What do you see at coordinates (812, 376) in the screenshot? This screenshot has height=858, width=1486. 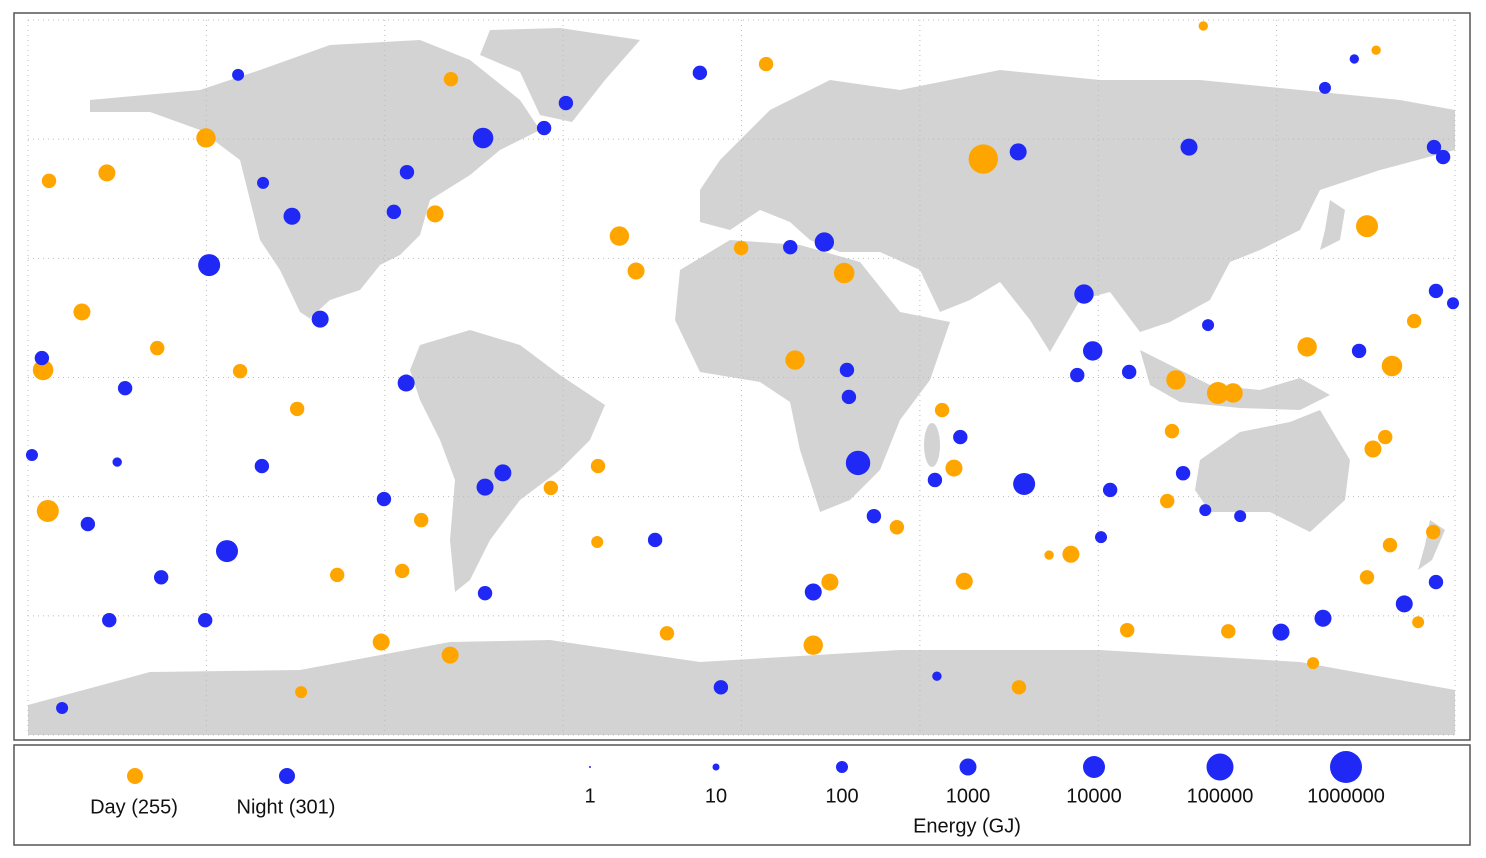 I see `africa` at bounding box center [812, 376].